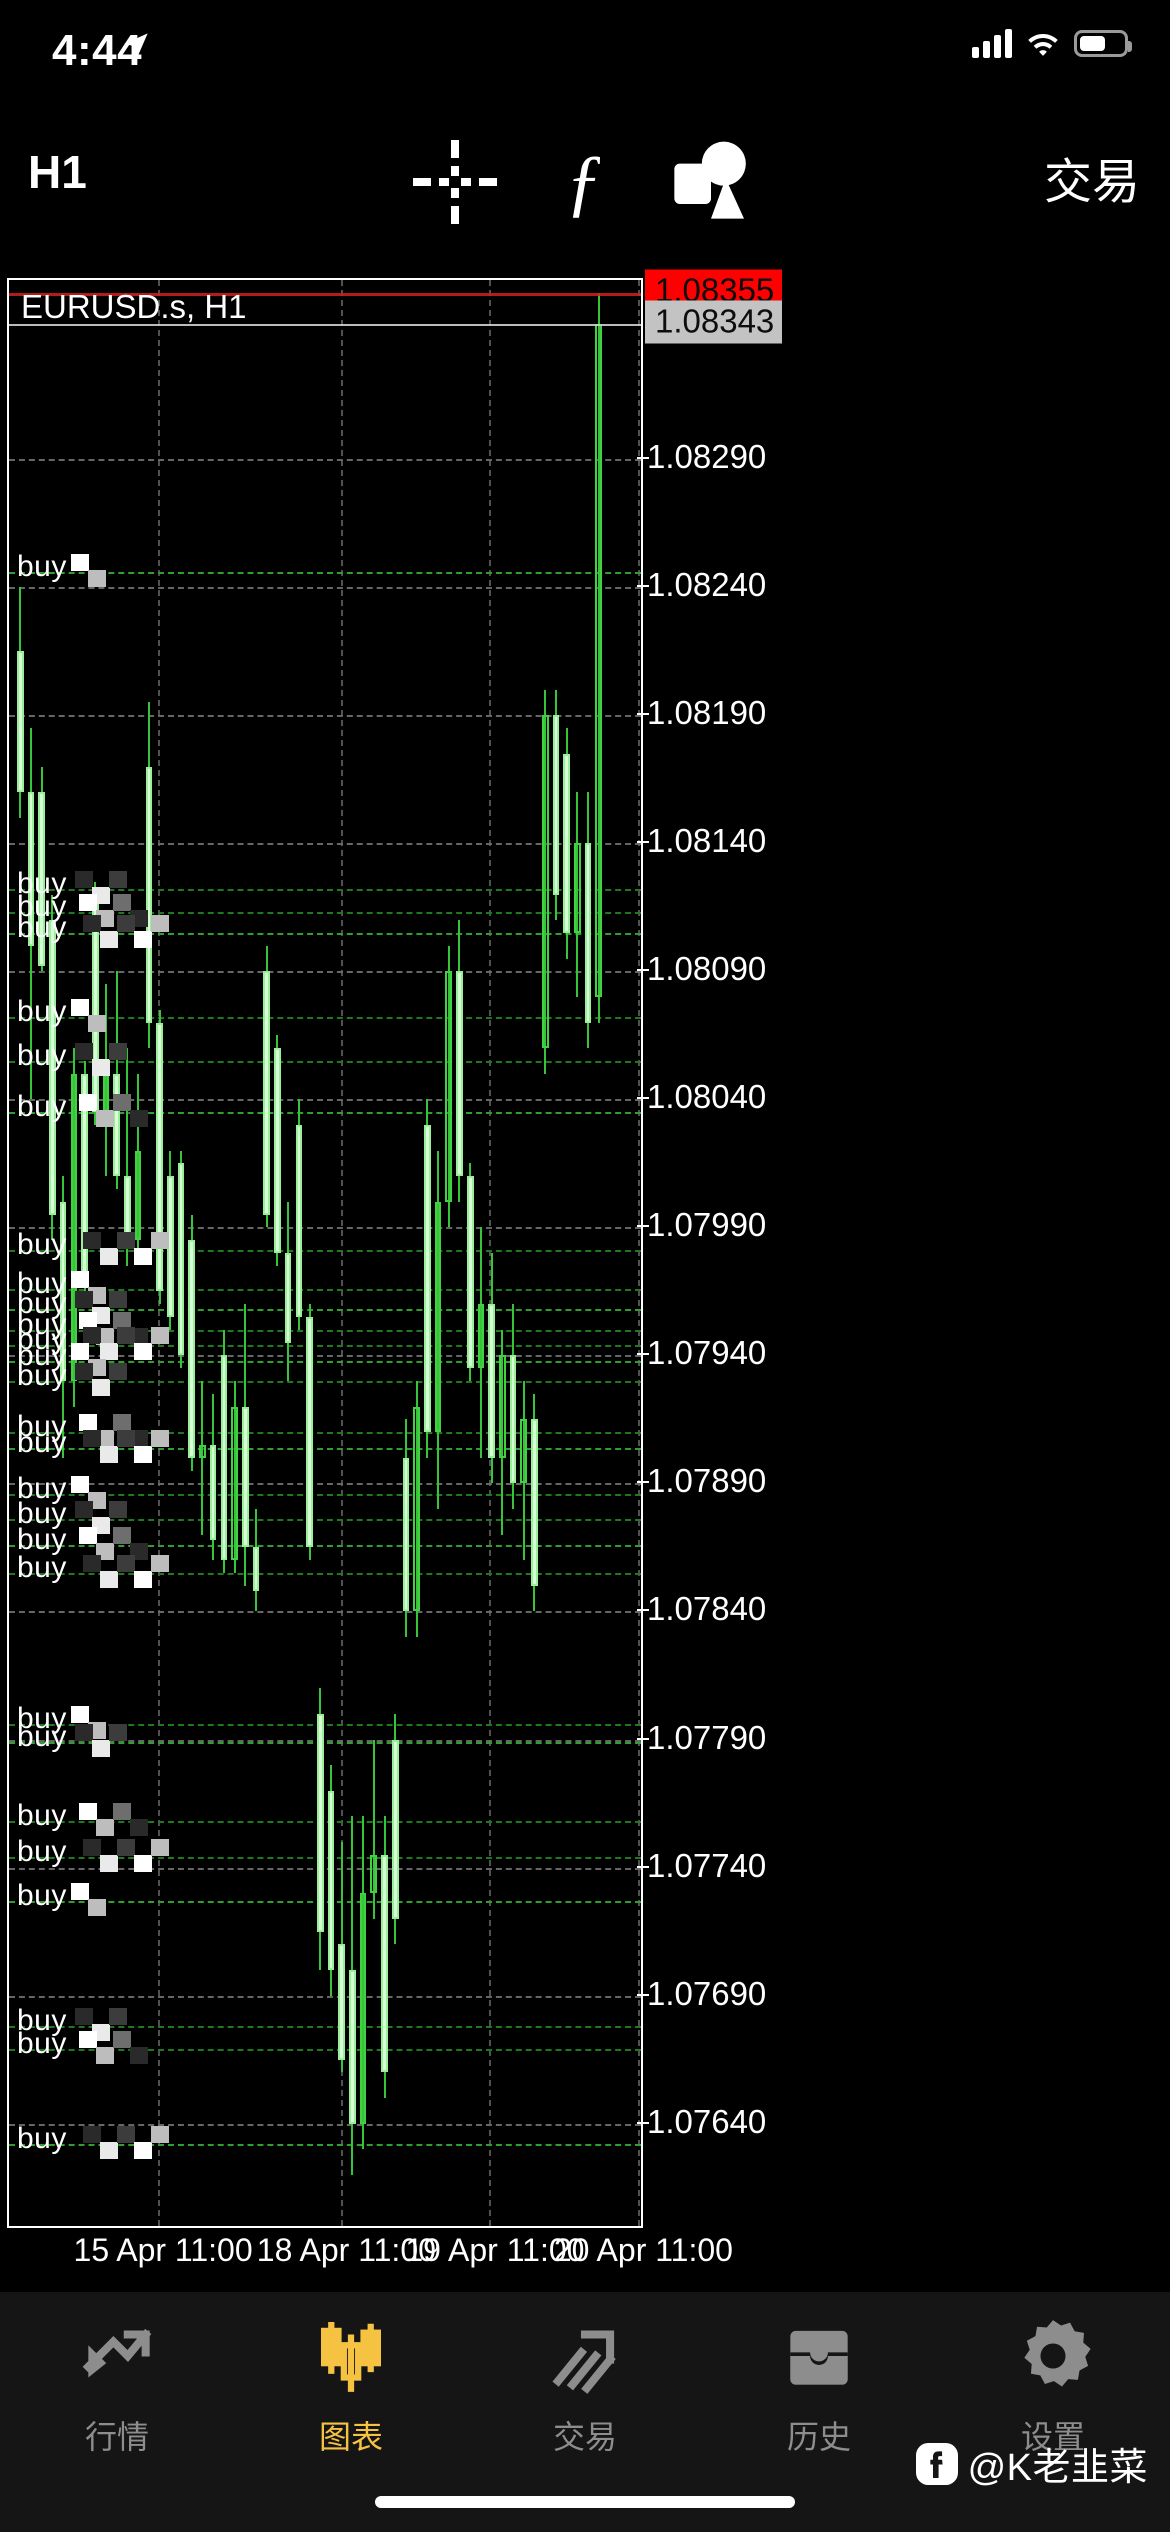  I want to click on time-tick-label: 15 Apr 11:00, so click(163, 2250).